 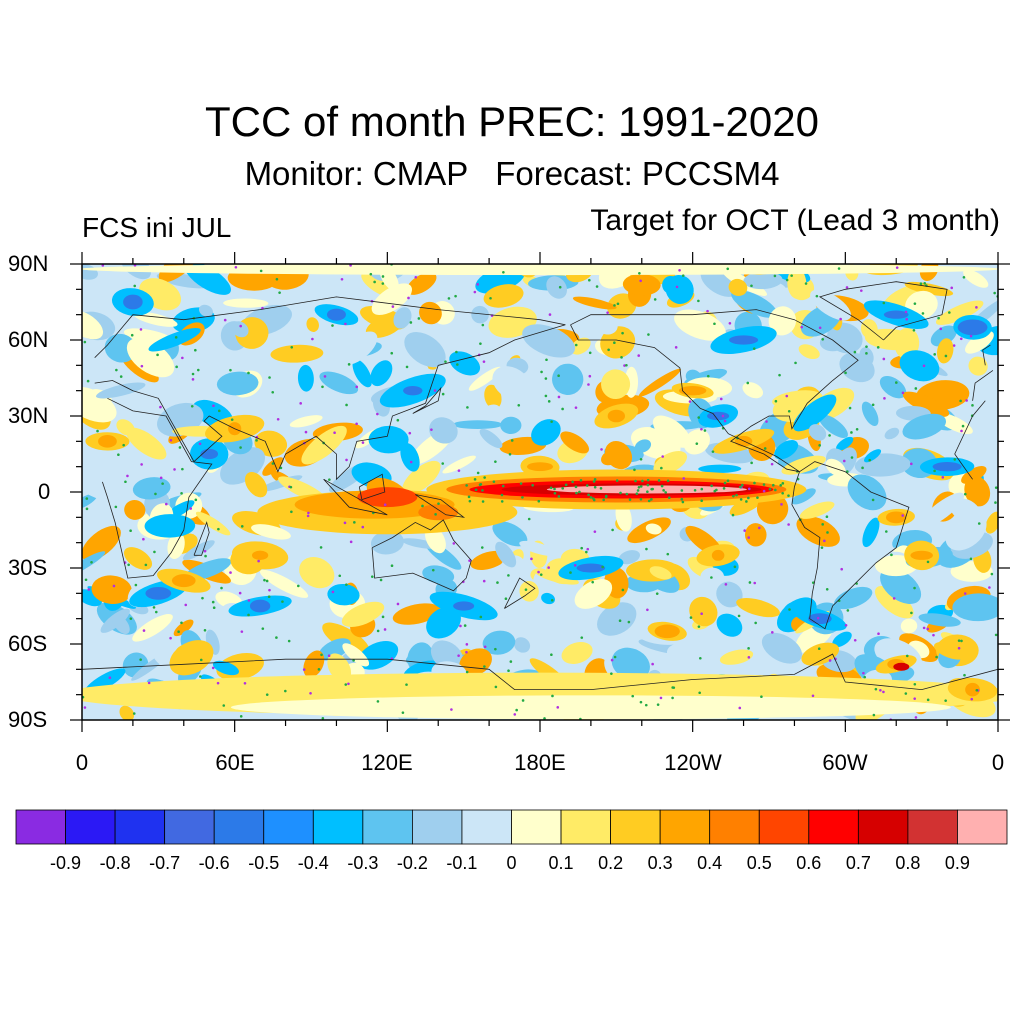 I want to click on colorbar-label: -0.5, so click(x=264, y=863).